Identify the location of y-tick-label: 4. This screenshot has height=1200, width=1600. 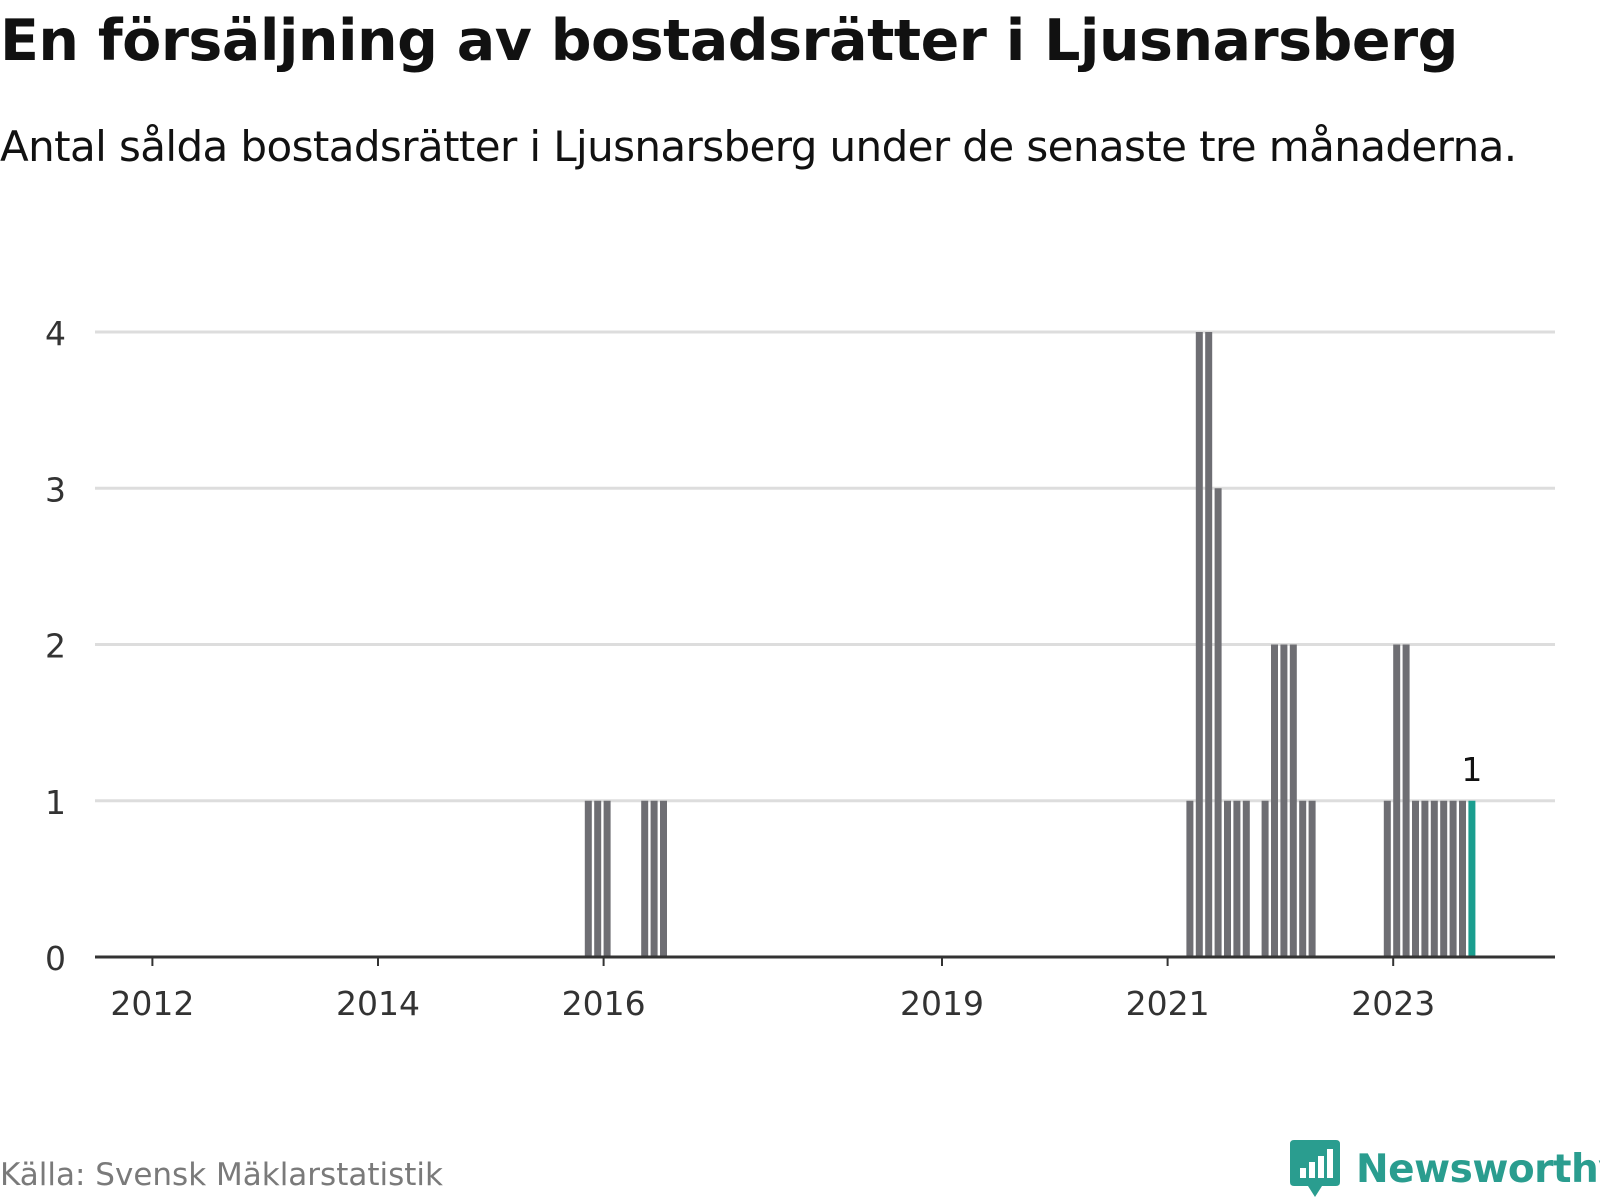
(55, 333).